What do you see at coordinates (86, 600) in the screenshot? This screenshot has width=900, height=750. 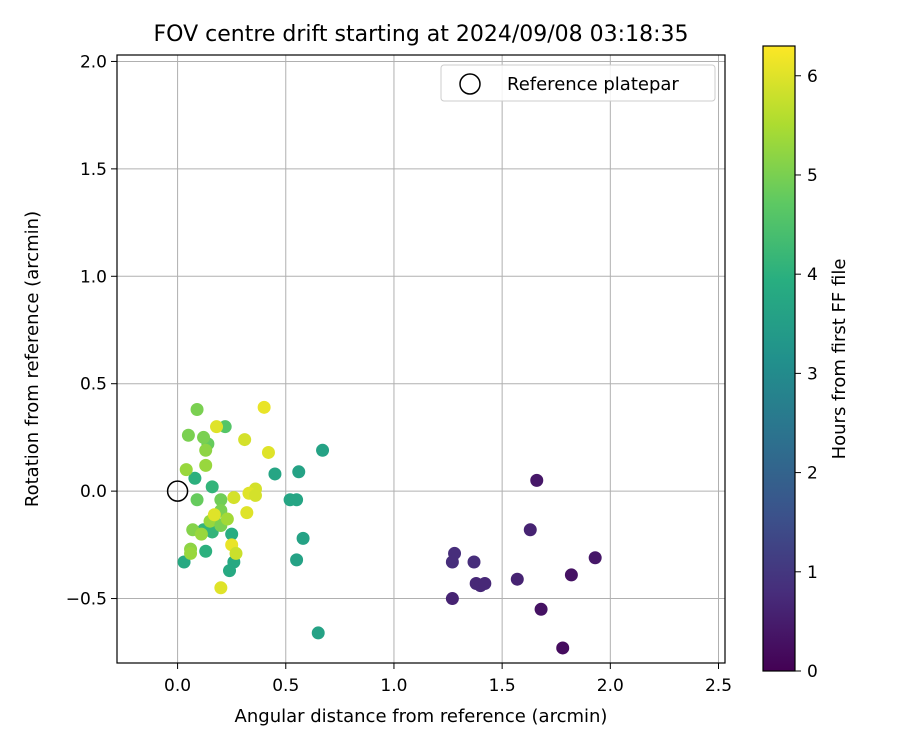 I see `y-tick-label: −0.5` at bounding box center [86, 600].